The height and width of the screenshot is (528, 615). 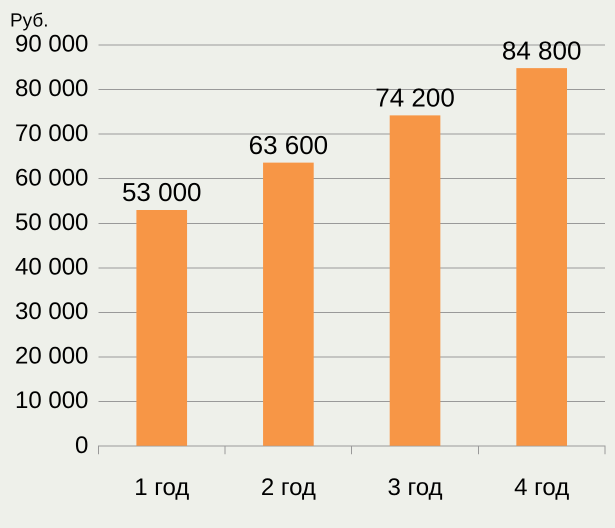 I want to click on data-label: 84 800, so click(x=542, y=50).